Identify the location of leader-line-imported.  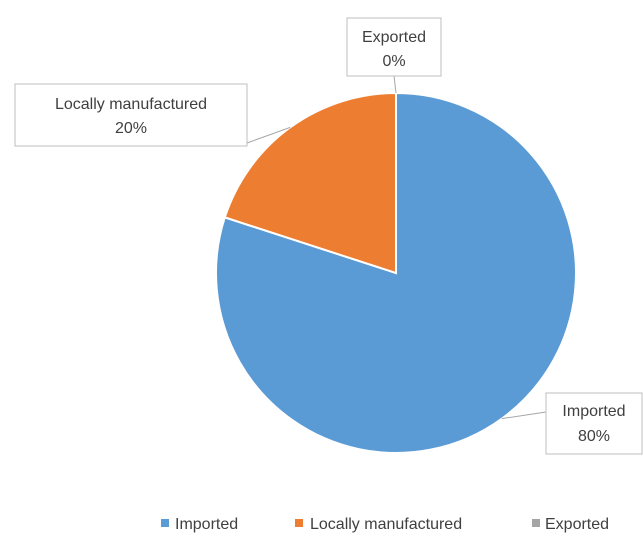
(524, 415).